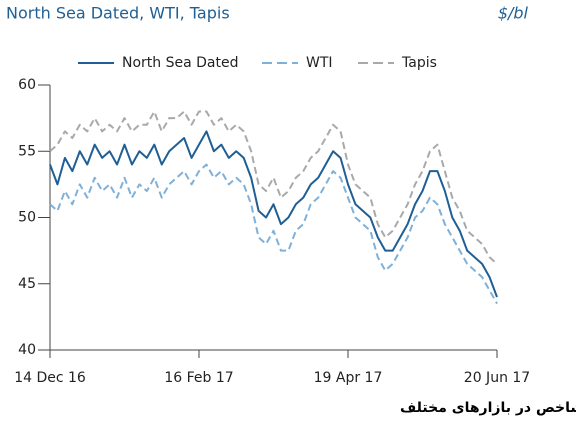  I want to click on y-tick-label: 45, so click(27, 284).